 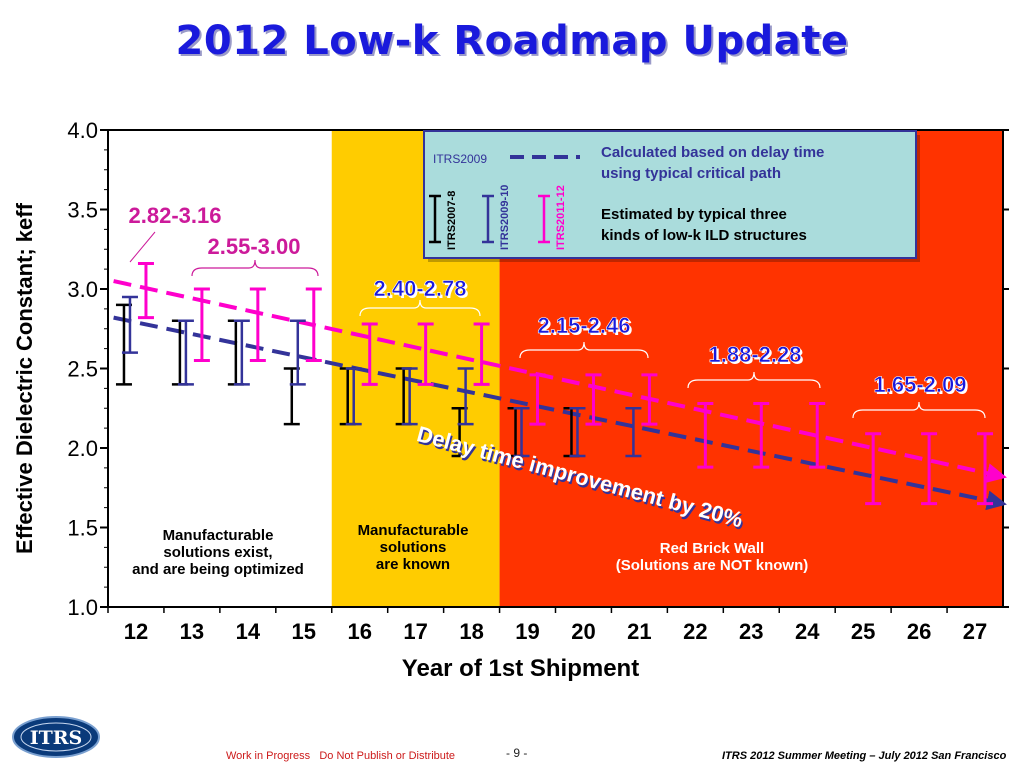 I want to click on y-tick-label: 3.0, so click(x=82, y=289).